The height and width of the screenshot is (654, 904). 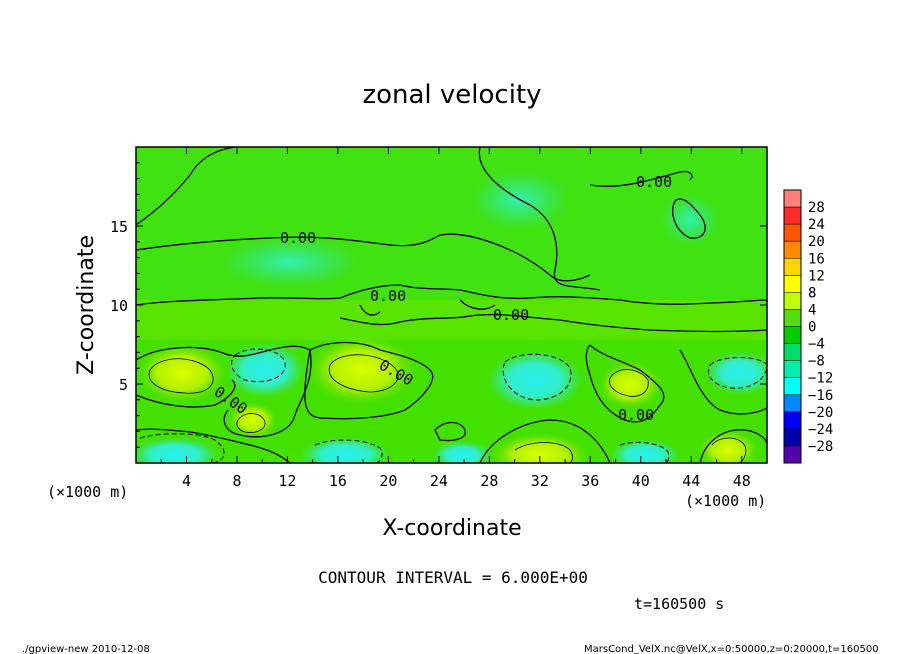 What do you see at coordinates (816, 259) in the screenshot?
I see `colorbar-label: 16` at bounding box center [816, 259].